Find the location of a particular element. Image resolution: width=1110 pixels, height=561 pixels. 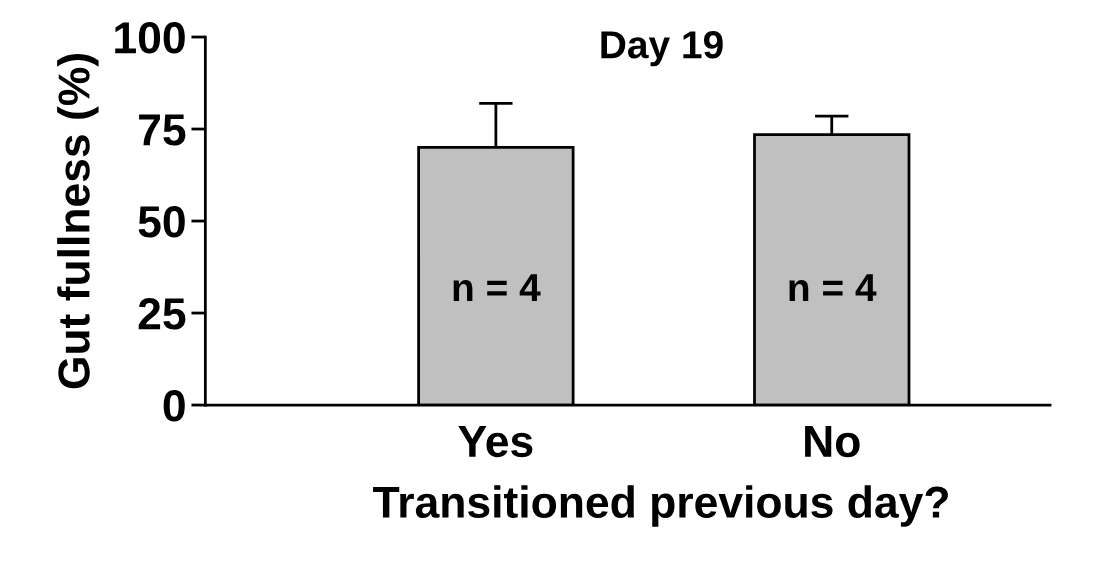

y-tick-label: 0 is located at coordinates (174, 406).